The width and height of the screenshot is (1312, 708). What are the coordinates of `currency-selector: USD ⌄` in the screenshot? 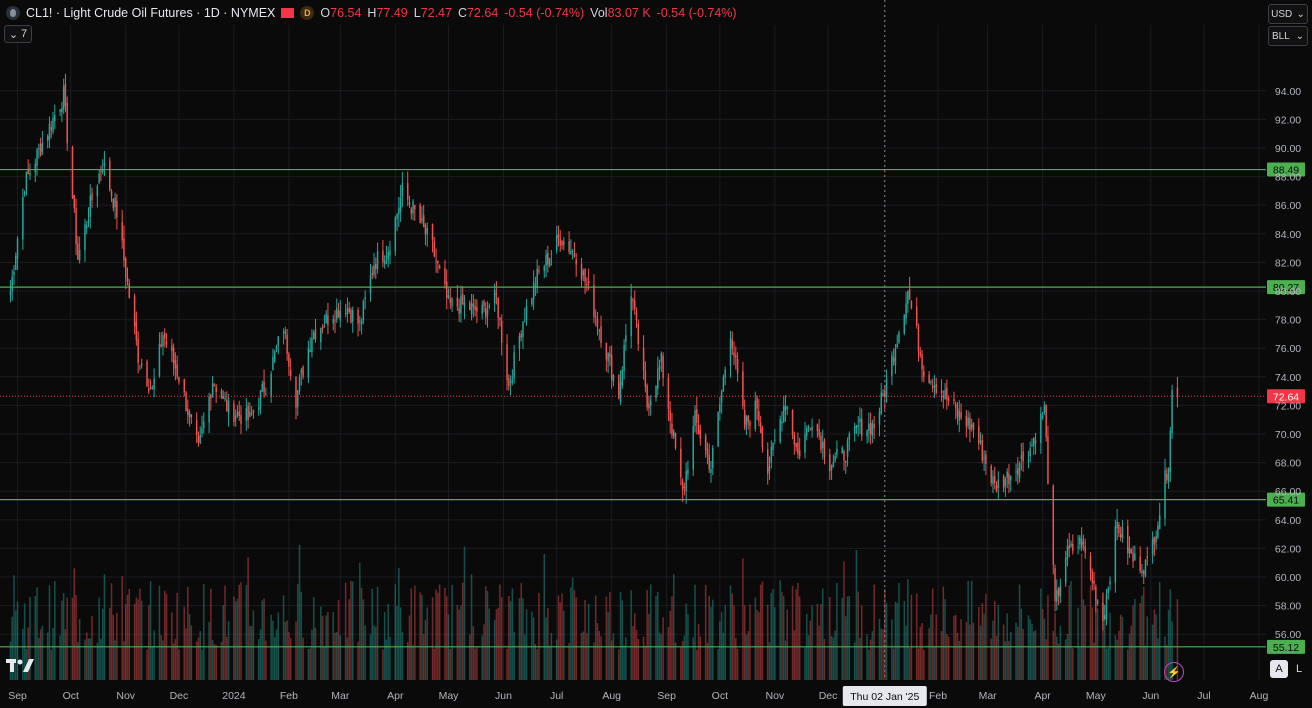 It's located at (1288, 14).